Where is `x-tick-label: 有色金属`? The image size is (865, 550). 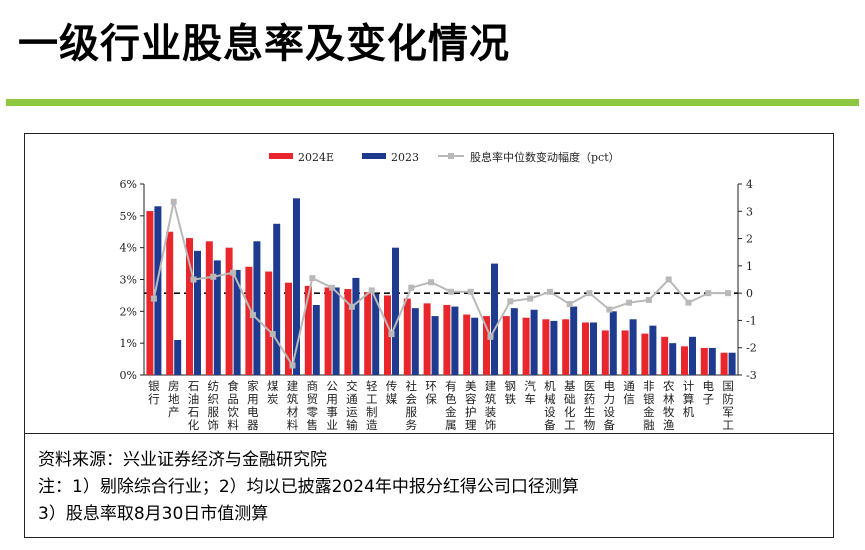
x-tick-label: 有色金属 is located at coordinates (451, 405).